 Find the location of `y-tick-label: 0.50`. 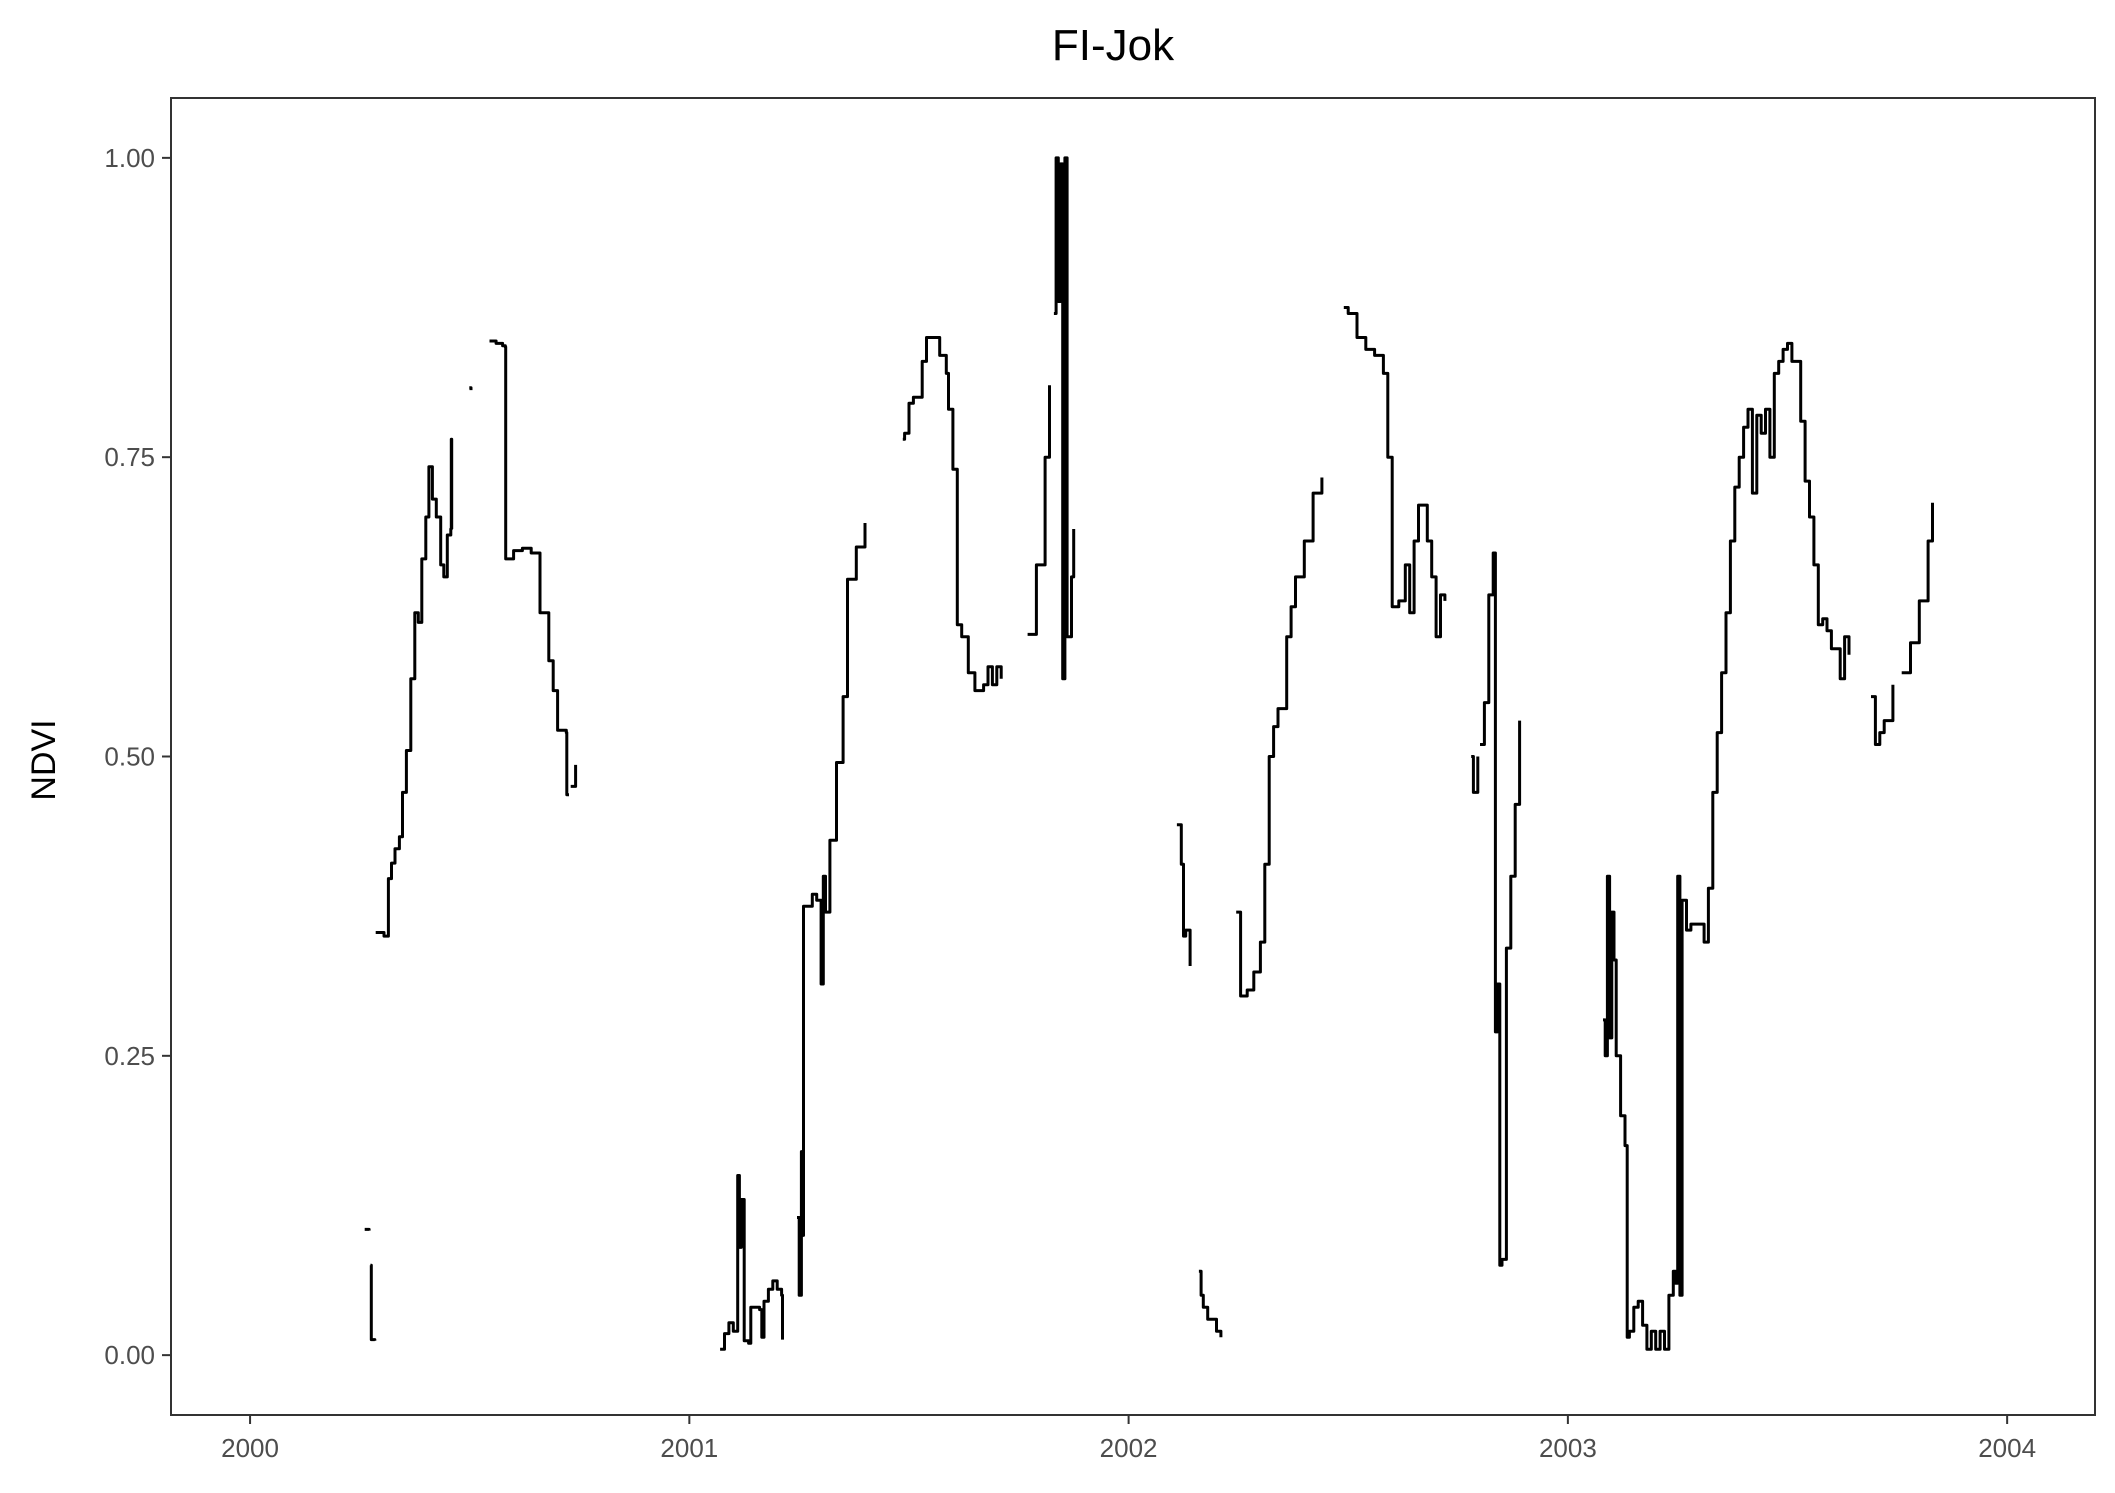

y-tick-label: 0.50 is located at coordinates (129, 757).